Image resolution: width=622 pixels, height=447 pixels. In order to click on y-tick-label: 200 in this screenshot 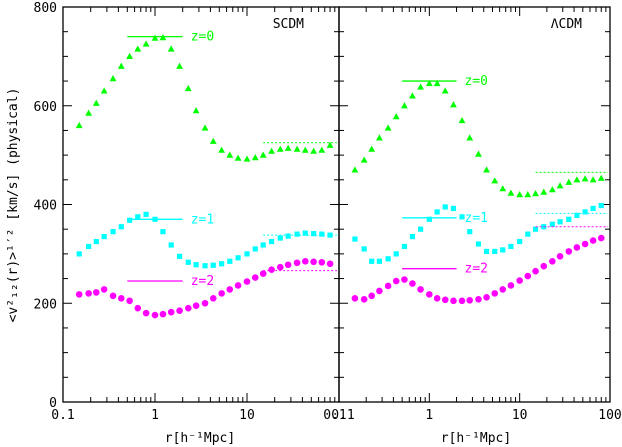, I will do `click(45, 304)`.